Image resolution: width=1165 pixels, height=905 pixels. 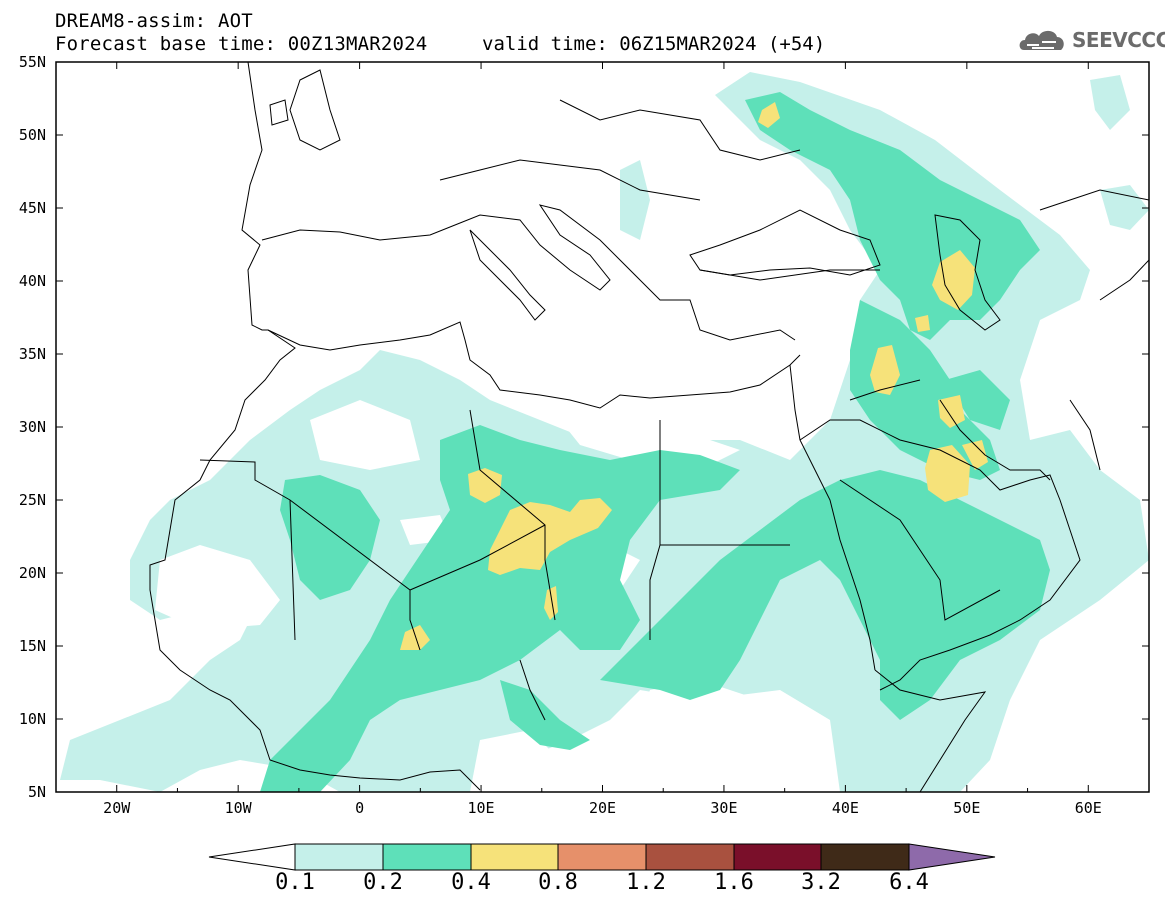 I want to click on longitude-label: 50E, so click(x=967, y=808).